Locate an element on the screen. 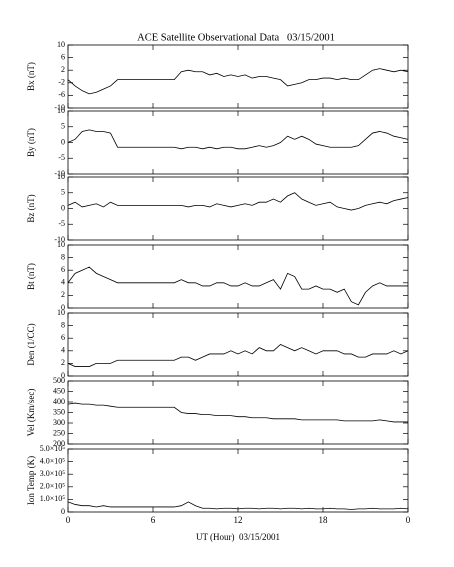 The height and width of the screenshot is (567, 454). y-tick-label: 4.0×10⁵ is located at coordinates (53, 460).